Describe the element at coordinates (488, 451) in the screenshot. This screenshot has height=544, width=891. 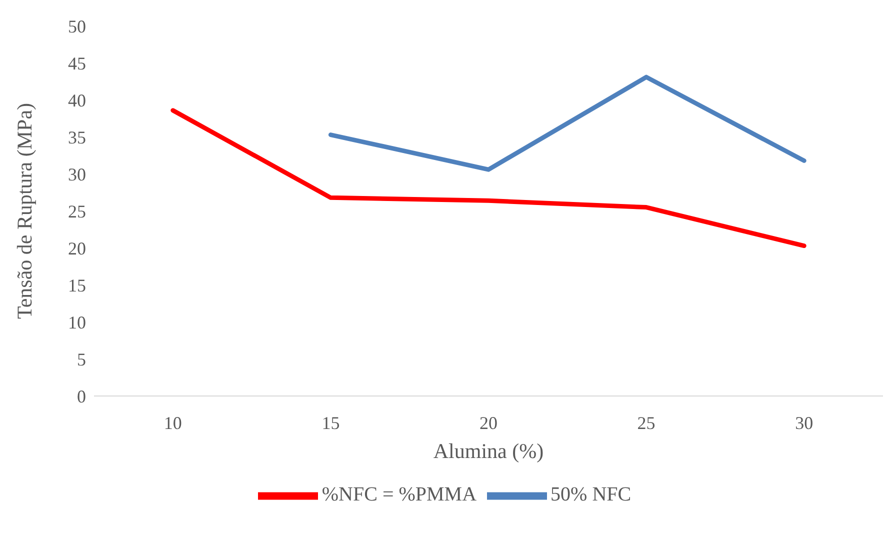
I see `x-axis-title: Alumina (%)` at that location.